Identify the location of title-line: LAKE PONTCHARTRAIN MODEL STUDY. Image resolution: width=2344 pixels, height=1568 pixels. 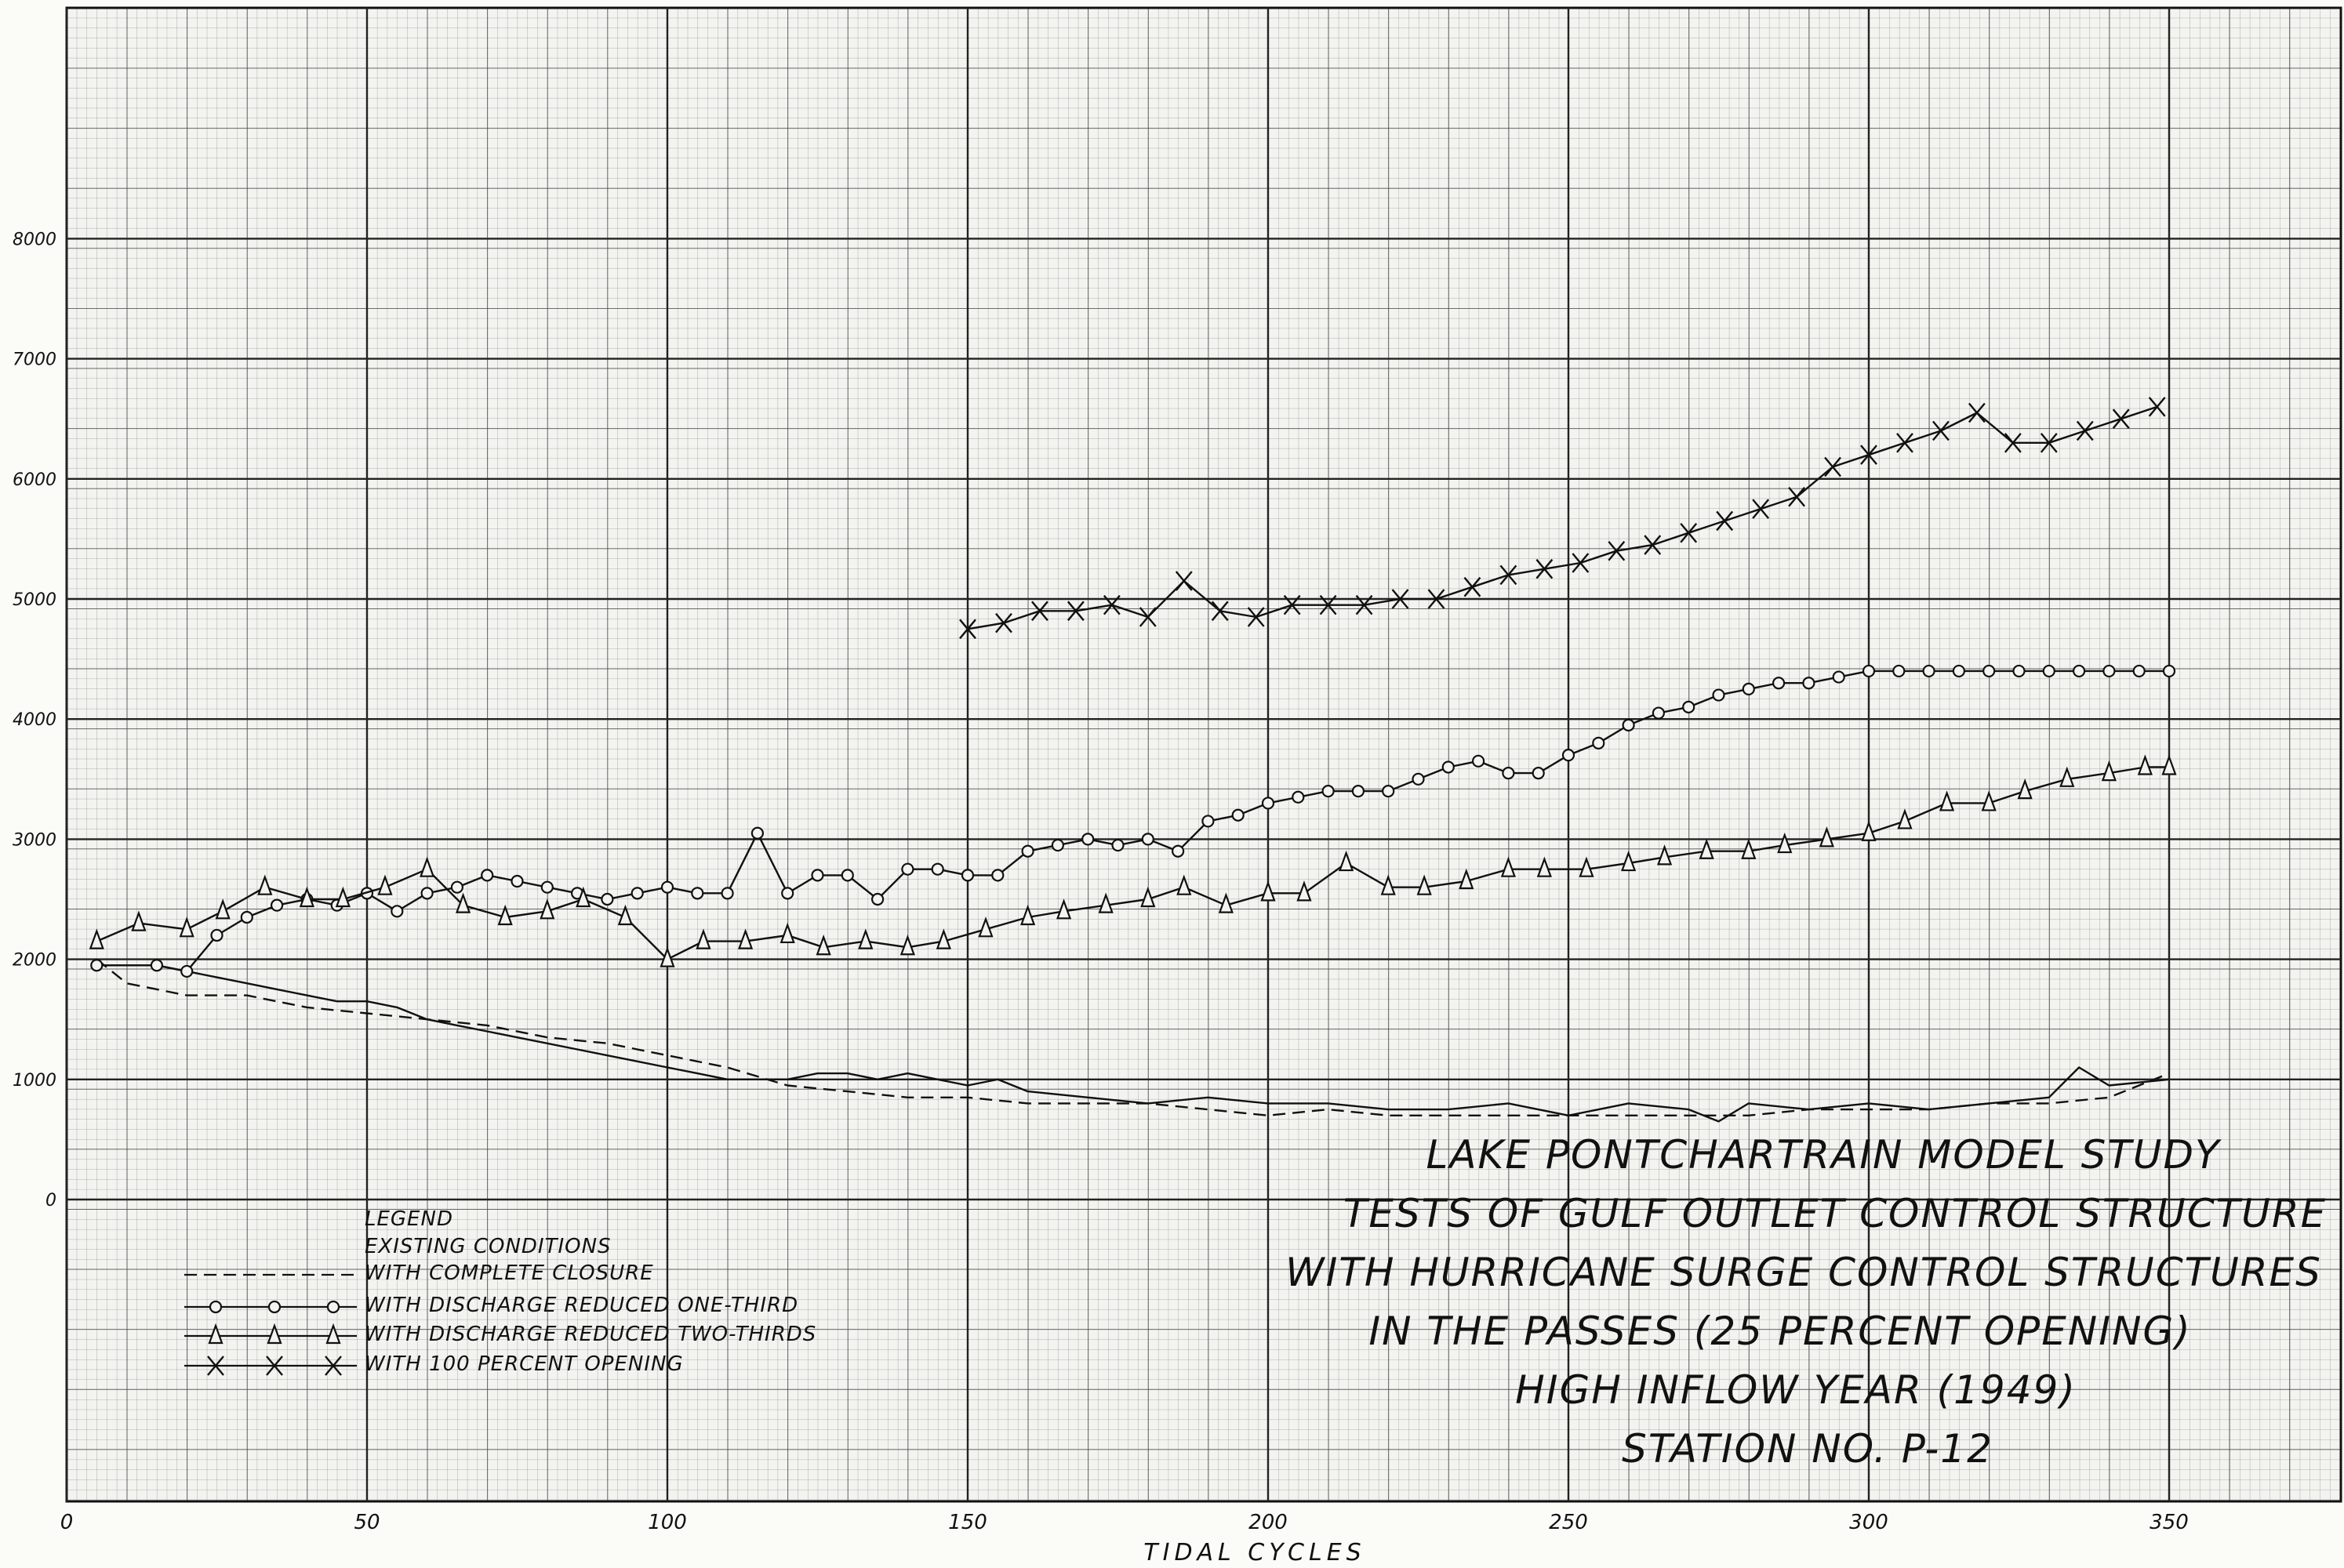
(1823, 1155).